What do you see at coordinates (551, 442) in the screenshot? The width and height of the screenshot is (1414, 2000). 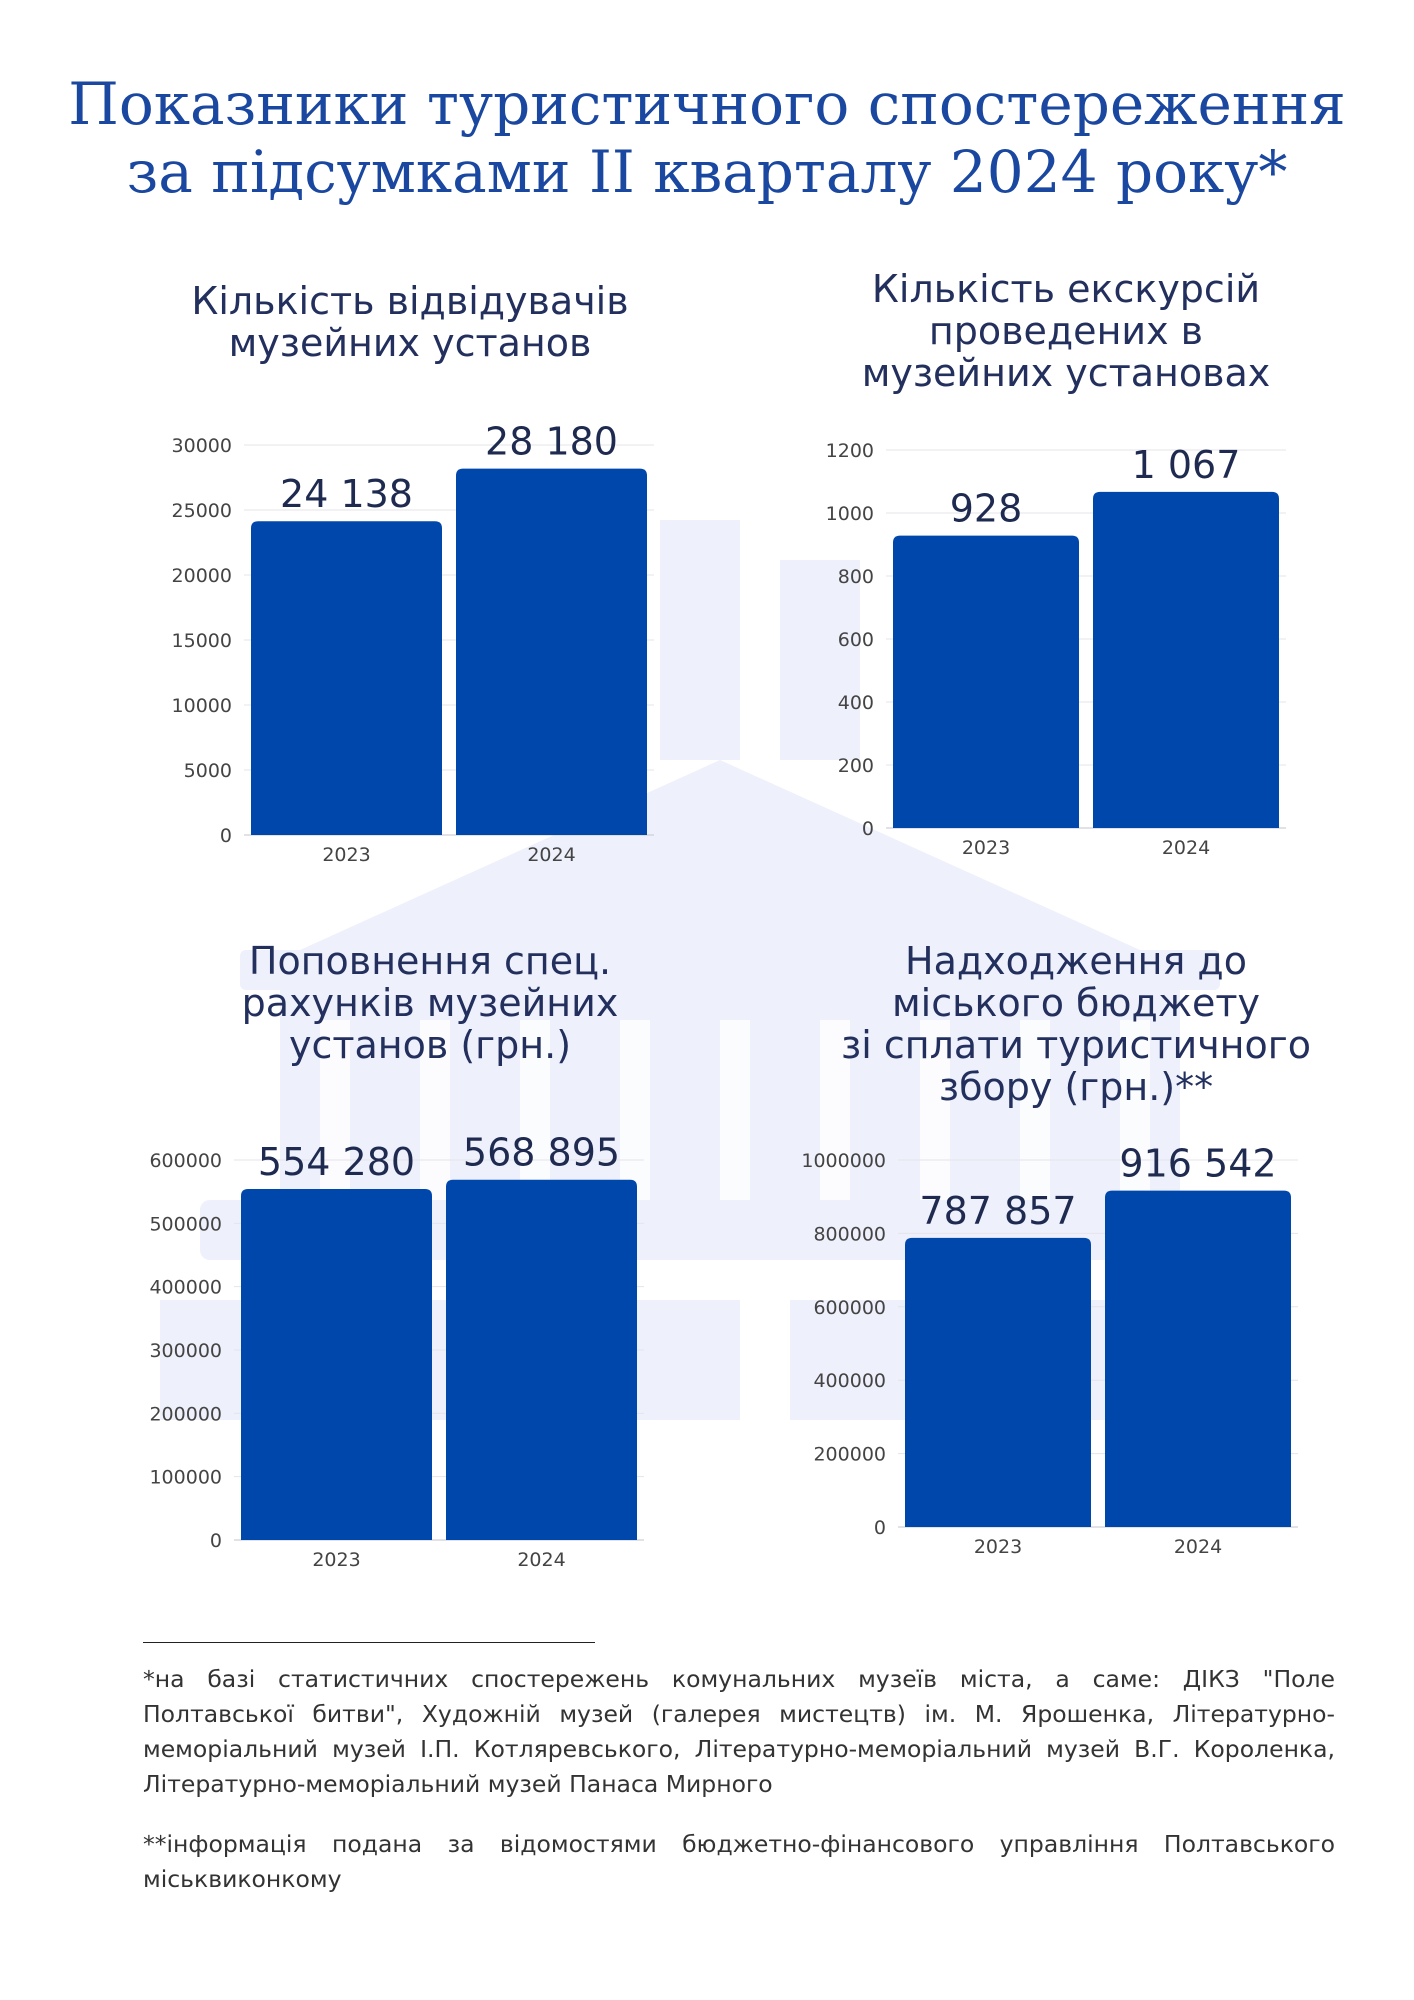 I see `data-label: 28 180` at bounding box center [551, 442].